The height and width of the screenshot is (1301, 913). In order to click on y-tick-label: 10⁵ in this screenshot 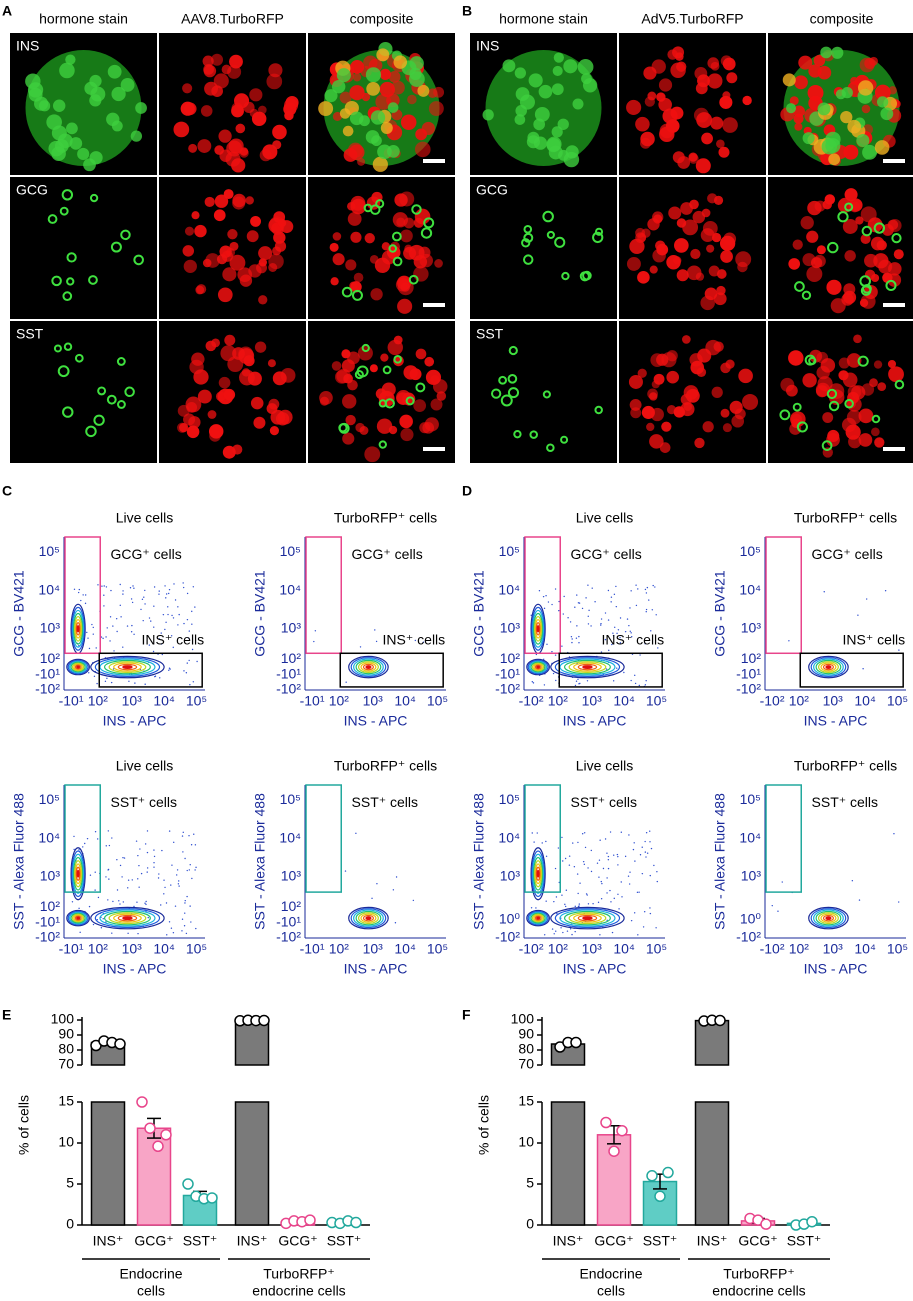, I will do `click(290, 799)`.